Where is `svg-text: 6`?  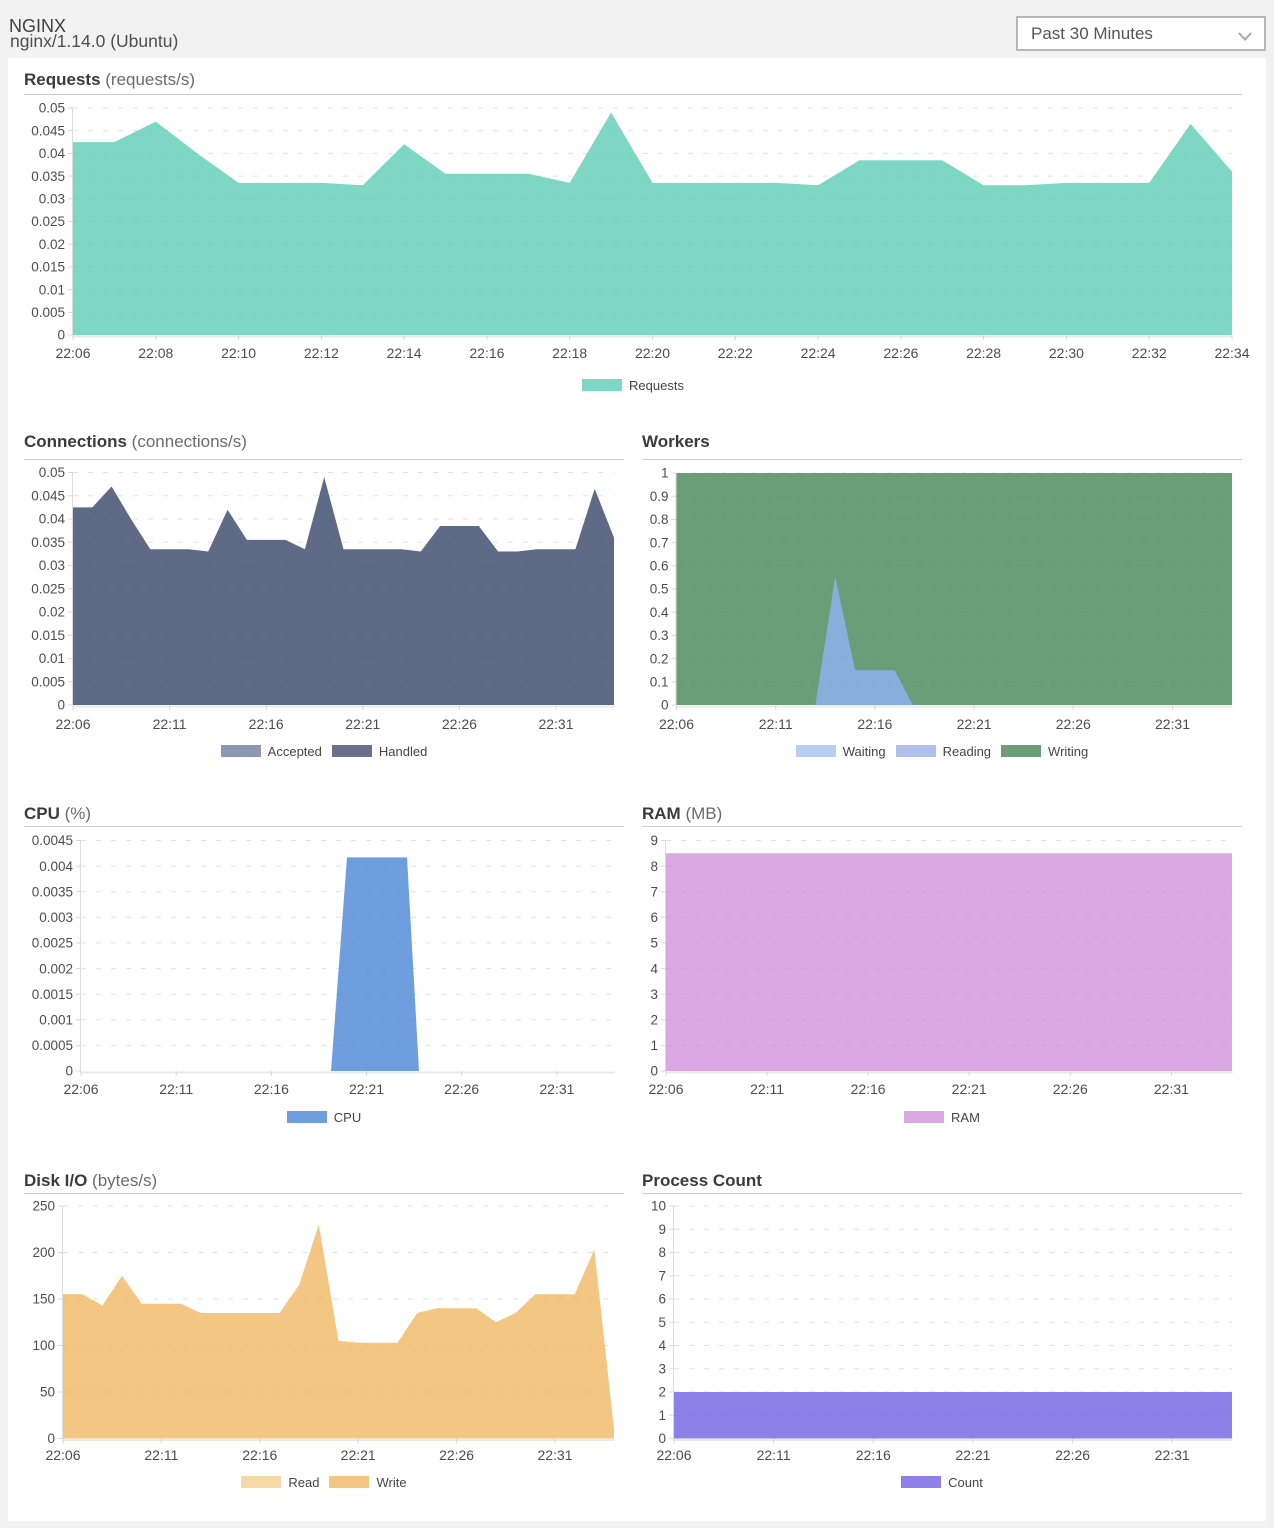 svg-text: 6 is located at coordinates (662, 1299).